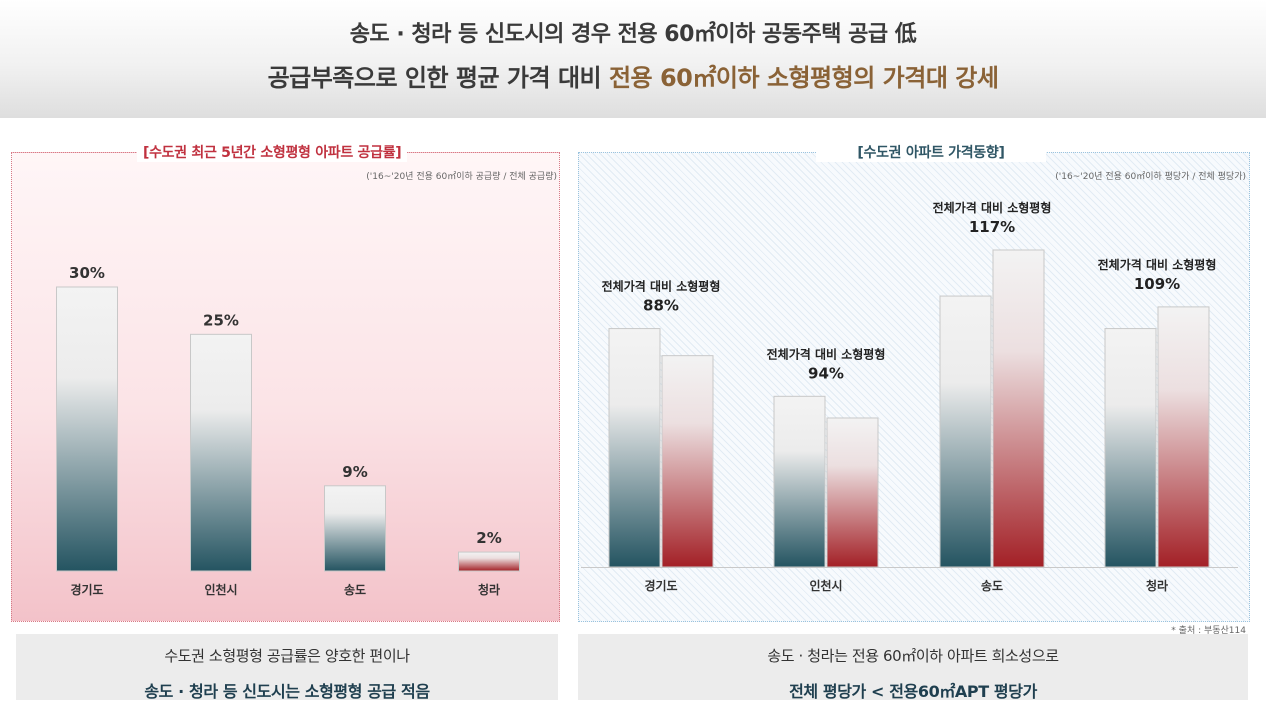  What do you see at coordinates (86, 589) in the screenshot?
I see `supply-category-label-1: 경기도` at bounding box center [86, 589].